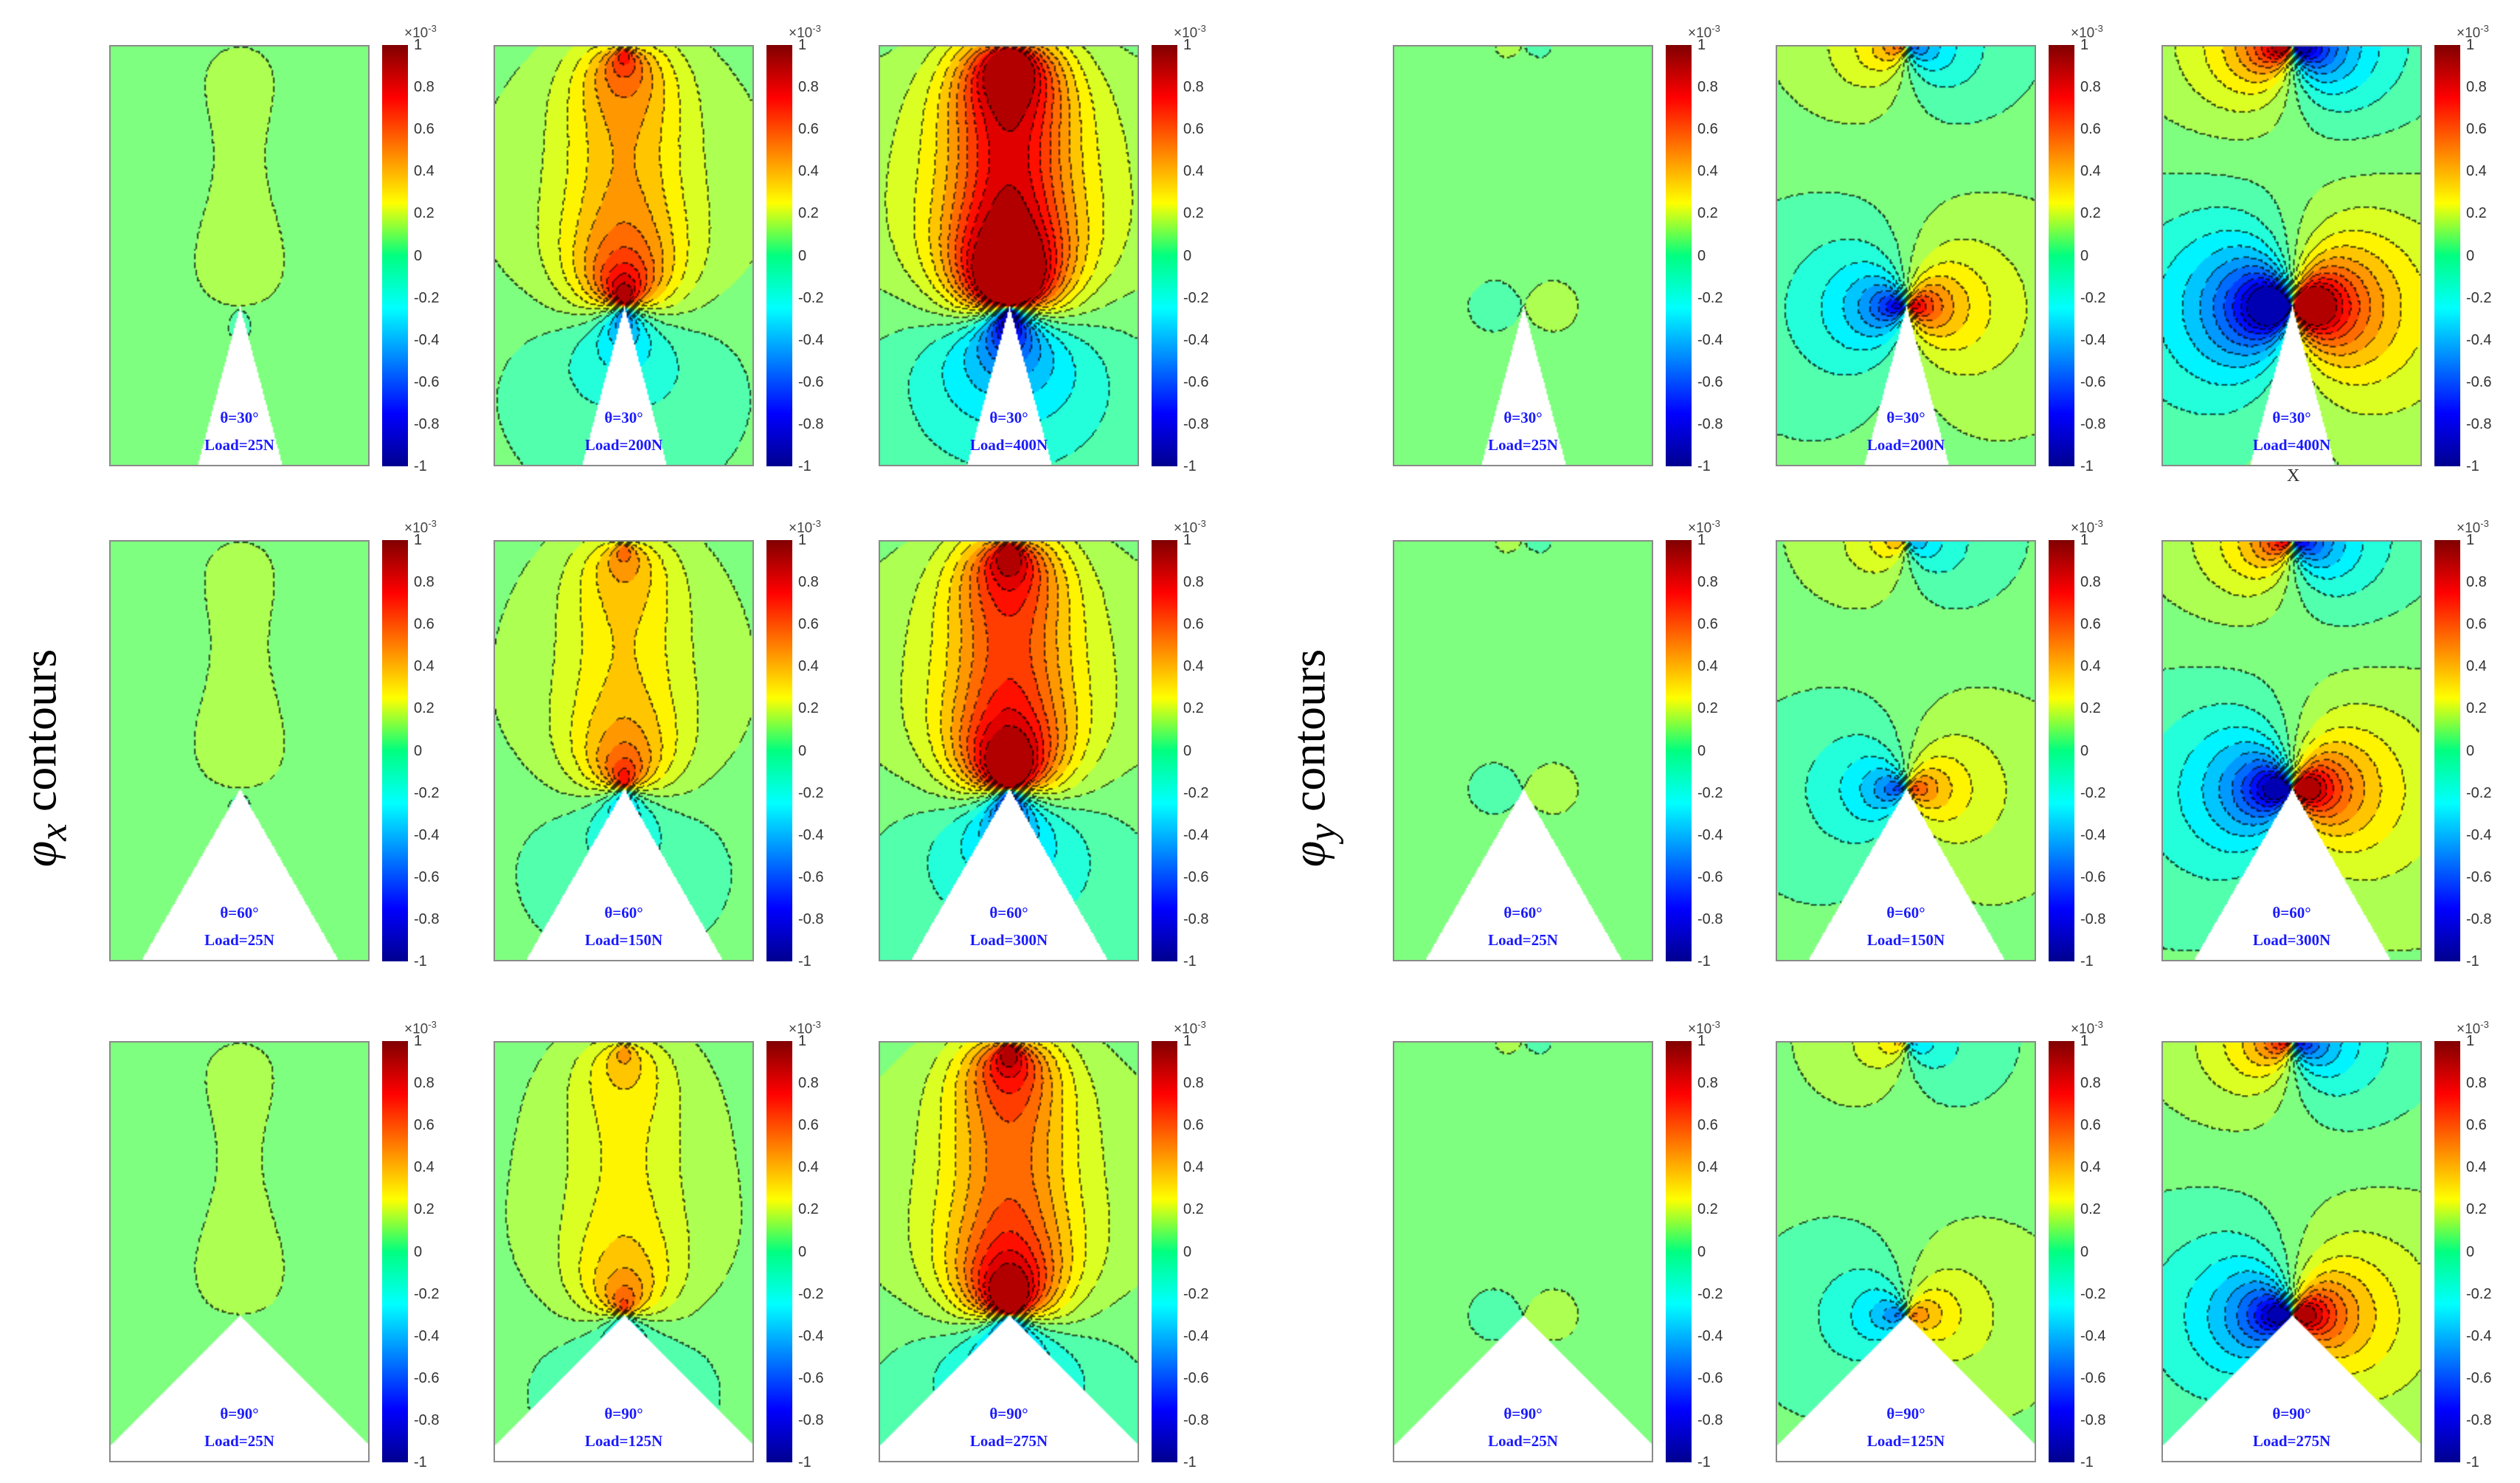  Describe the element at coordinates (2292, 256) in the screenshot. I see `contour-panel: θ=30° Load=400N` at that location.